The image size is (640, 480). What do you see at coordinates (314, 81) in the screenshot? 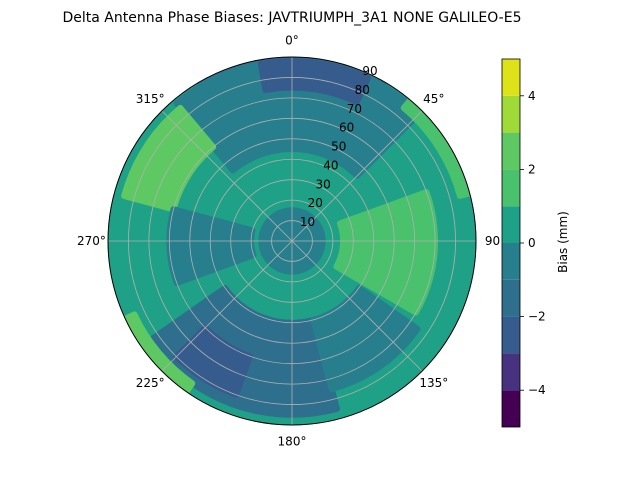
I see `contour-region-north-deep` at bounding box center [314, 81].